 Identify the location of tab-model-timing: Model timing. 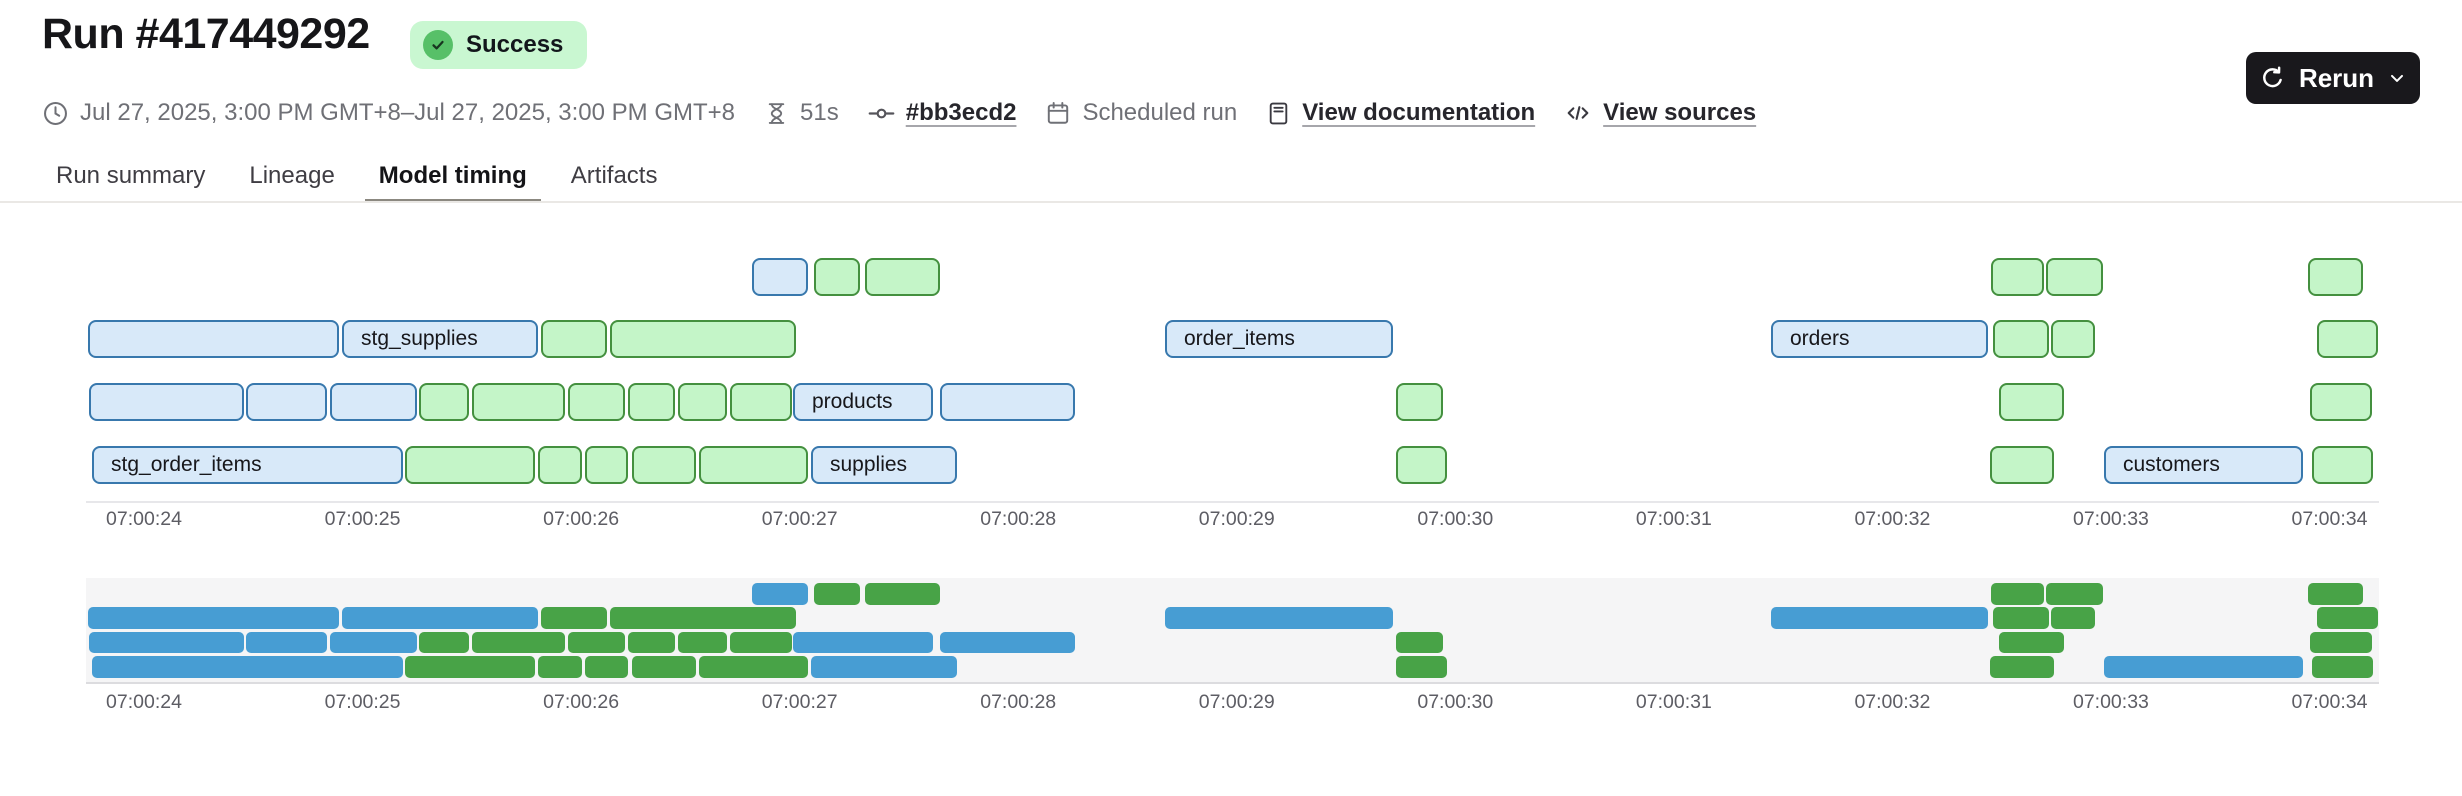
(452, 177).